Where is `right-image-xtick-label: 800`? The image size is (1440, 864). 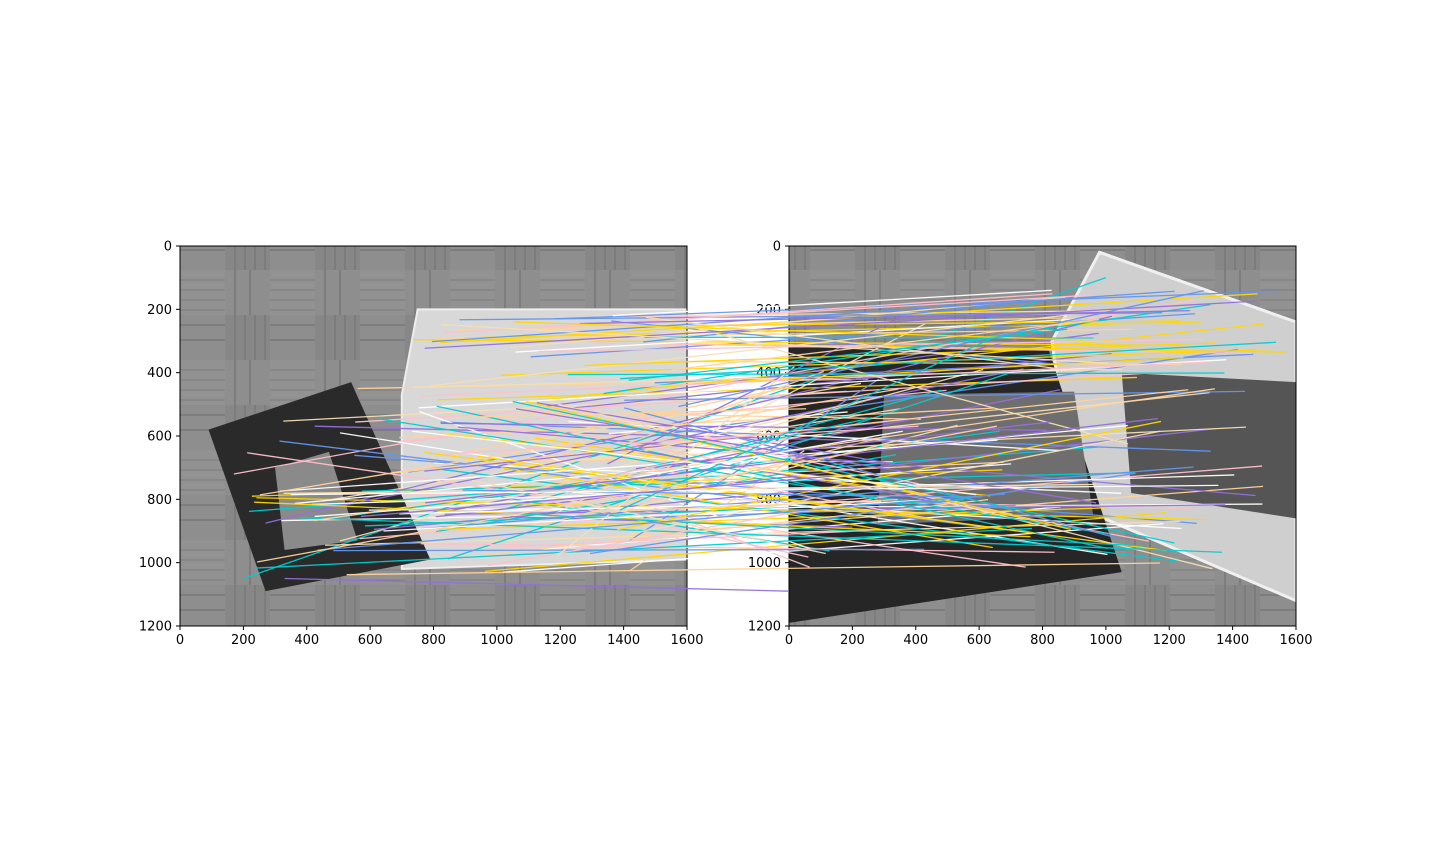 right-image-xtick-label: 800 is located at coordinates (1042, 640).